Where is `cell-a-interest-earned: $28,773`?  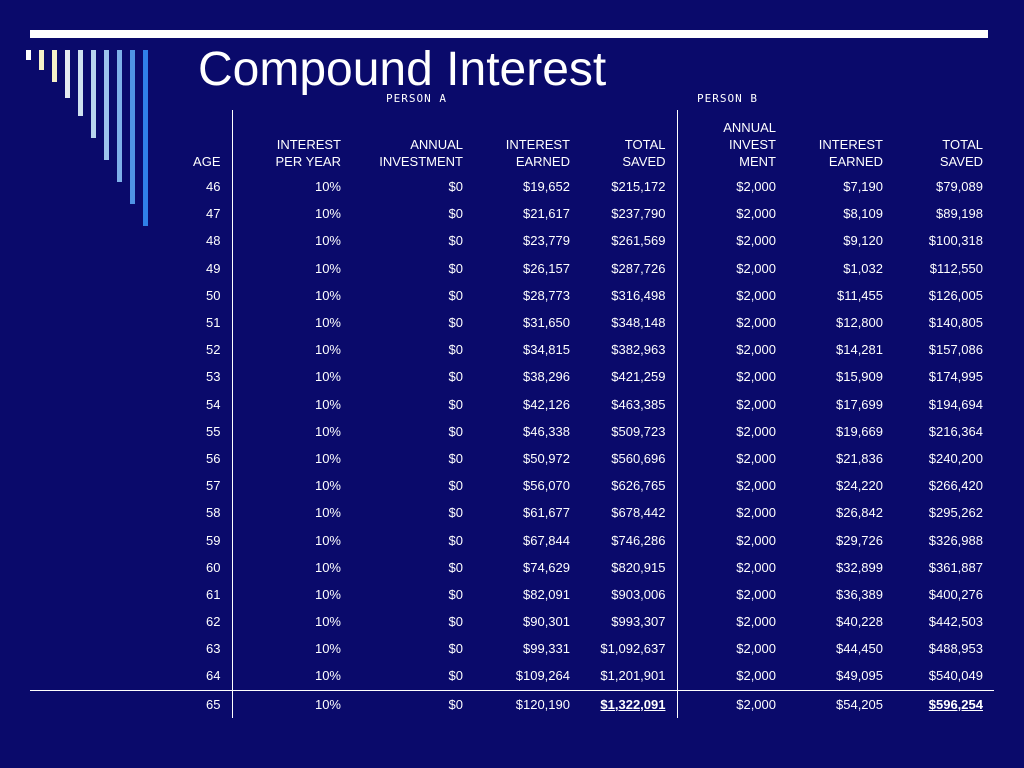
cell-a-interest-earned: $28,773 is located at coordinates (546, 295).